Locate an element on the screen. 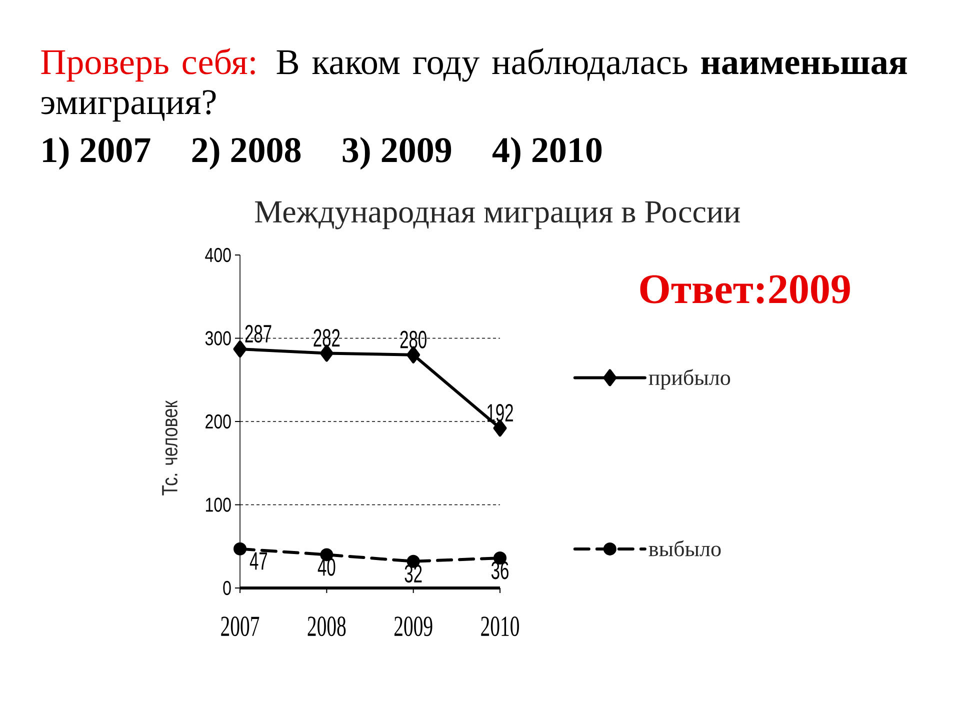 Image resolution: width=960 pixels, height=720 pixels. x-tick-label: 2009 is located at coordinates (413, 626).